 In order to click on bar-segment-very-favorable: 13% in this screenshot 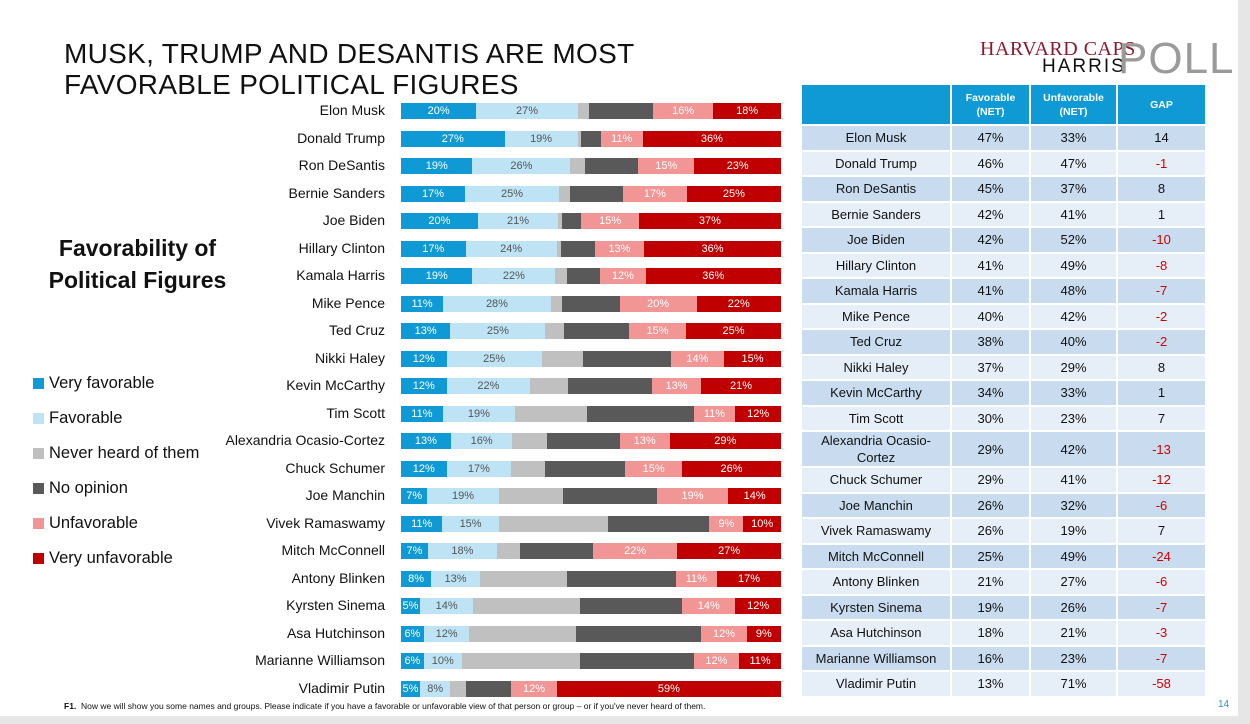, I will do `click(426, 441)`.